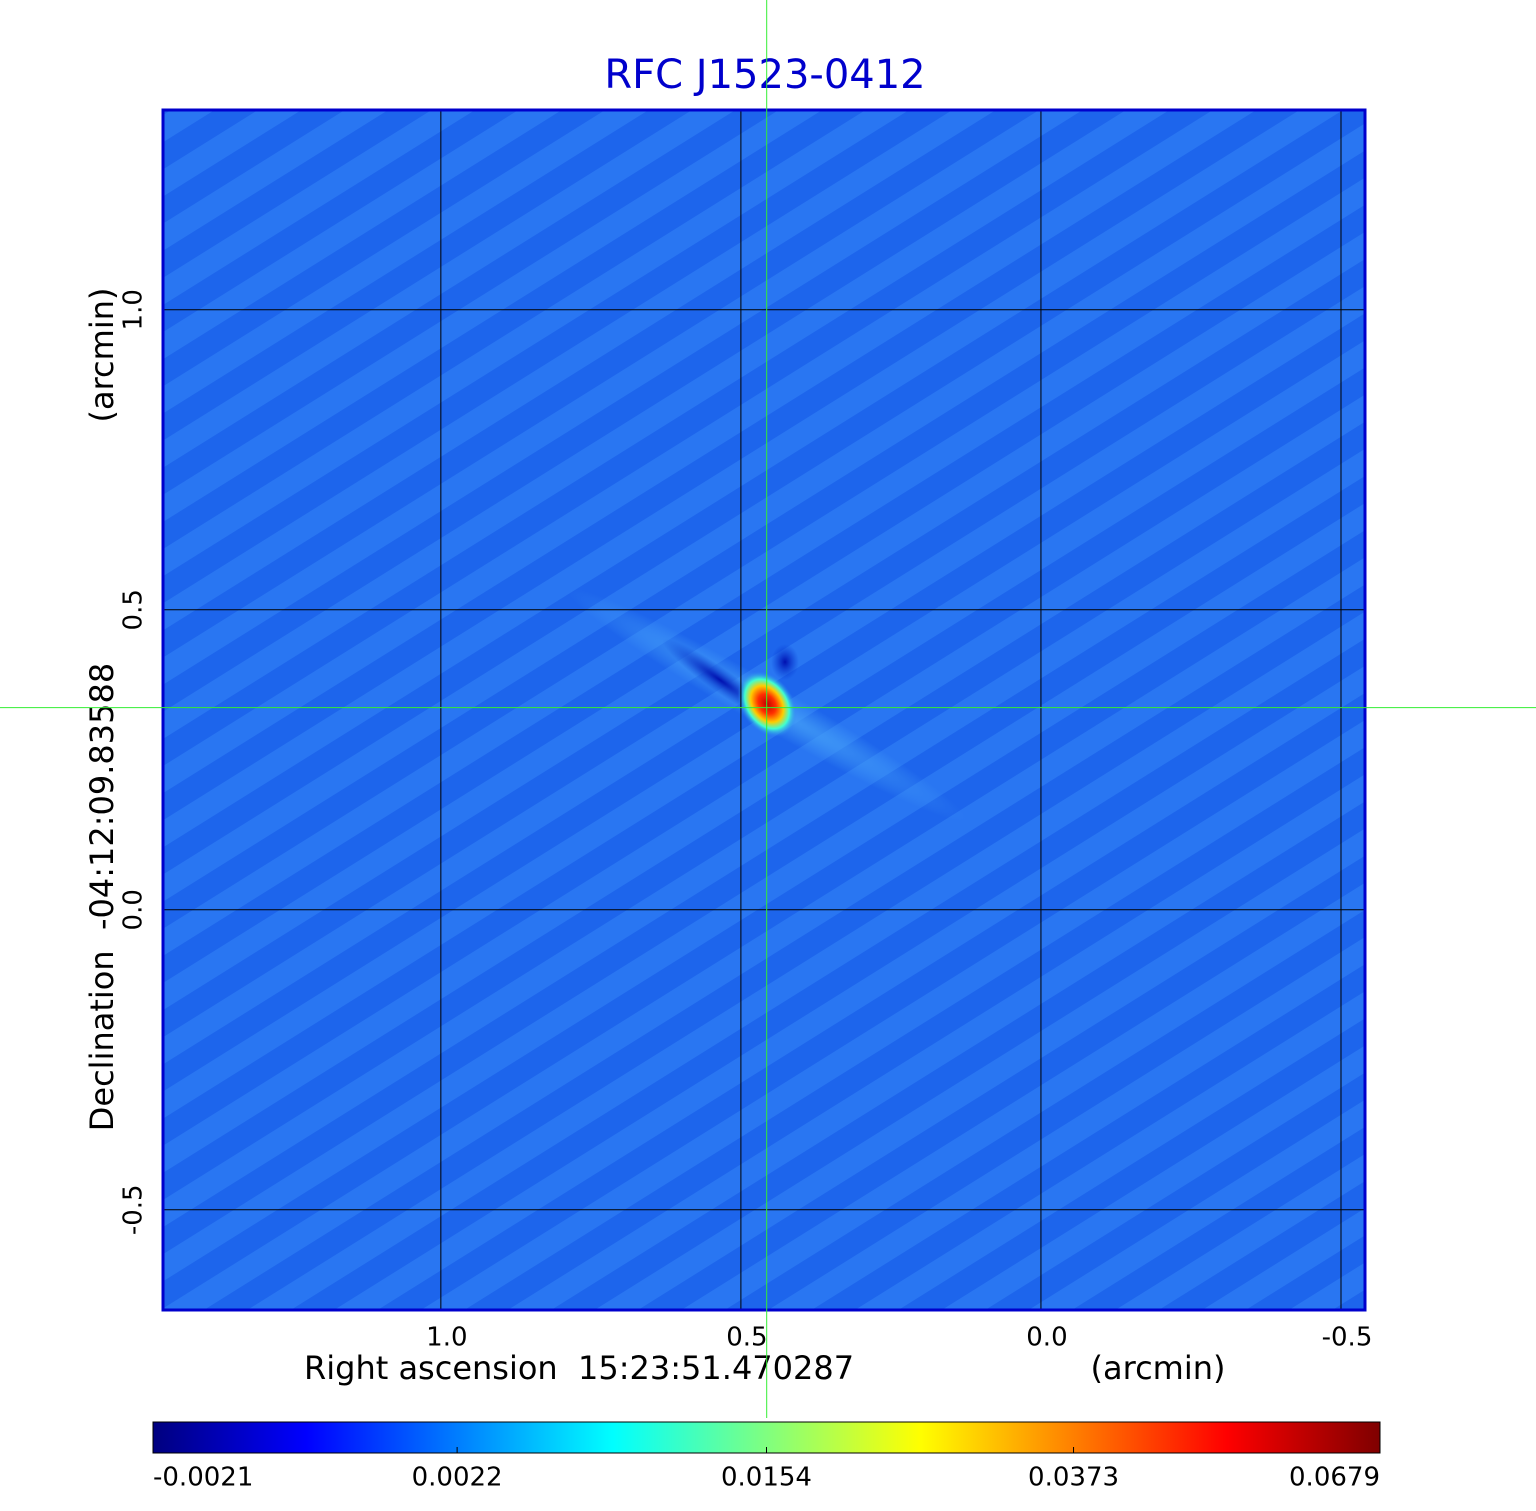 Image resolution: width=1536 pixels, height=1511 pixels. I want to click on colorbar-tick-label: -0.0021, so click(203, 1478).